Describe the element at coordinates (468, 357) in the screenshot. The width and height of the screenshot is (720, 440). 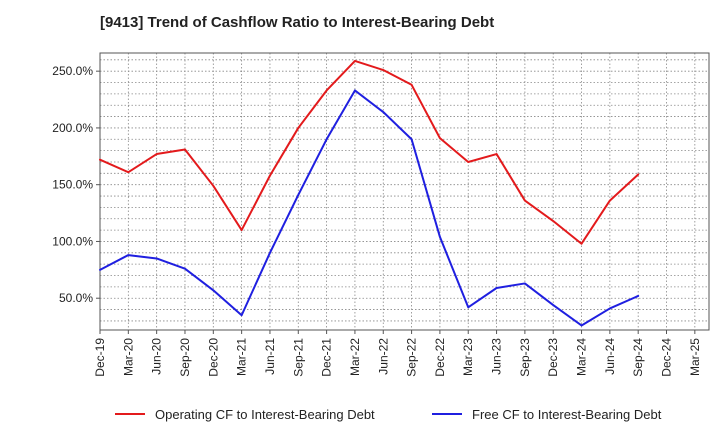
I see `x-tick-label: Mar-23` at that location.